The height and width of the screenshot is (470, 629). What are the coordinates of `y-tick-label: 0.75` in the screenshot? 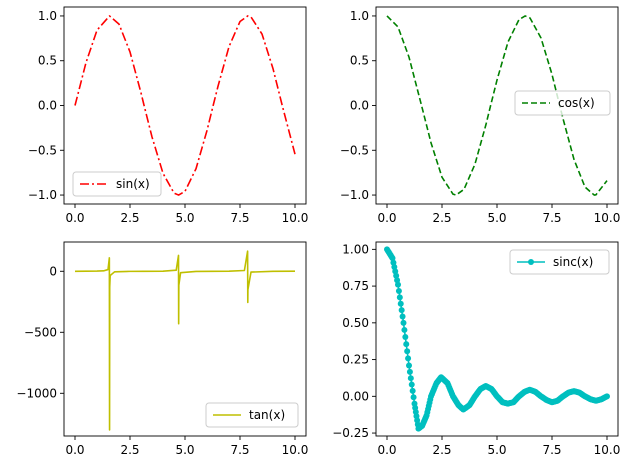 It's located at (355, 286).